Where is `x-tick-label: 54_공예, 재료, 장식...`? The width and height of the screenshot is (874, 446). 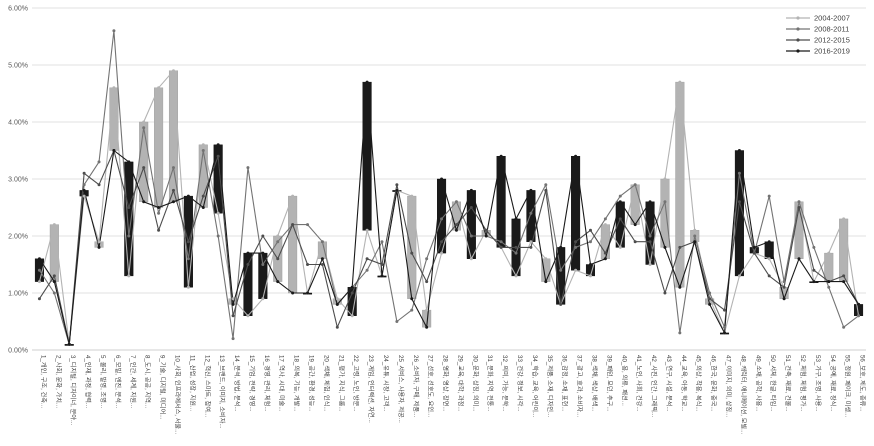
x-tick-label: 54_공예, 재료, 장식... is located at coordinates (833, 383).